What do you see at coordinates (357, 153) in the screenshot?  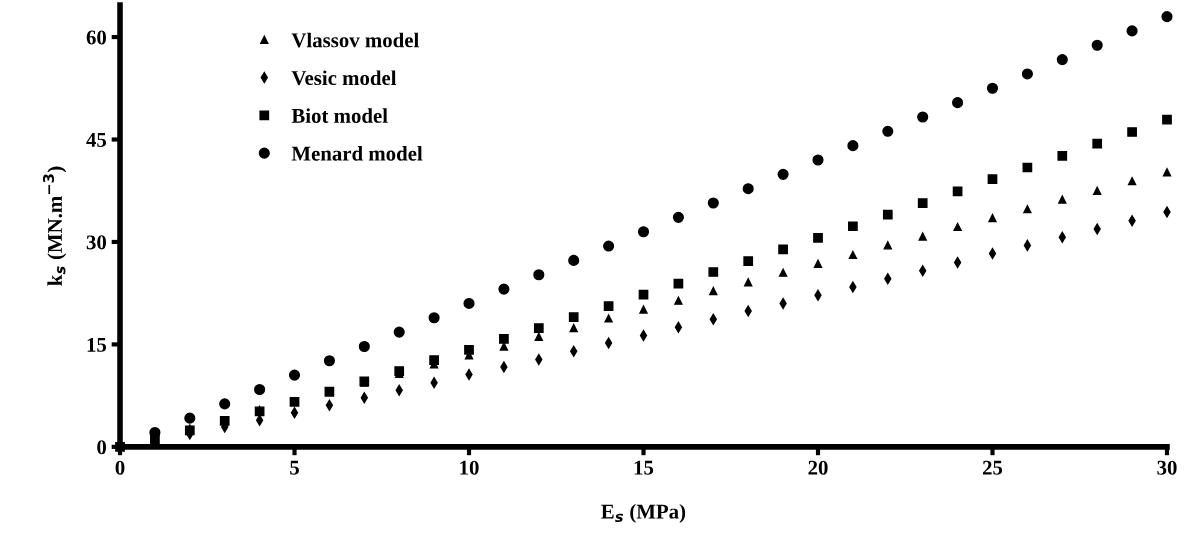 I see `legend-label: Menard model` at bounding box center [357, 153].